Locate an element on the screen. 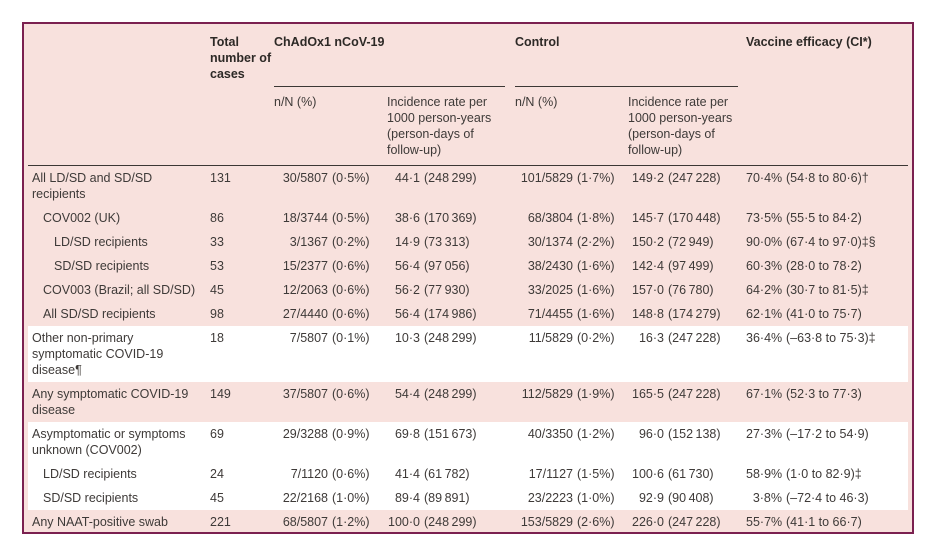  control-nn-cell: 101/5829 (1·7%) is located at coordinates (571, 178).